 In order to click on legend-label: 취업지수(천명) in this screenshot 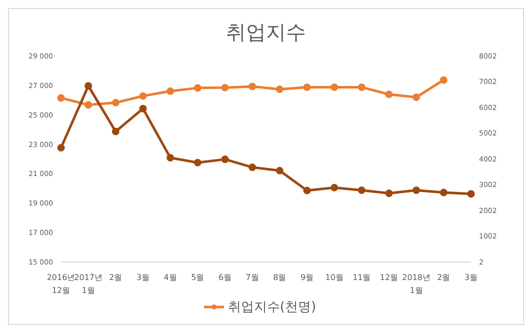, I will do `click(272, 307)`.